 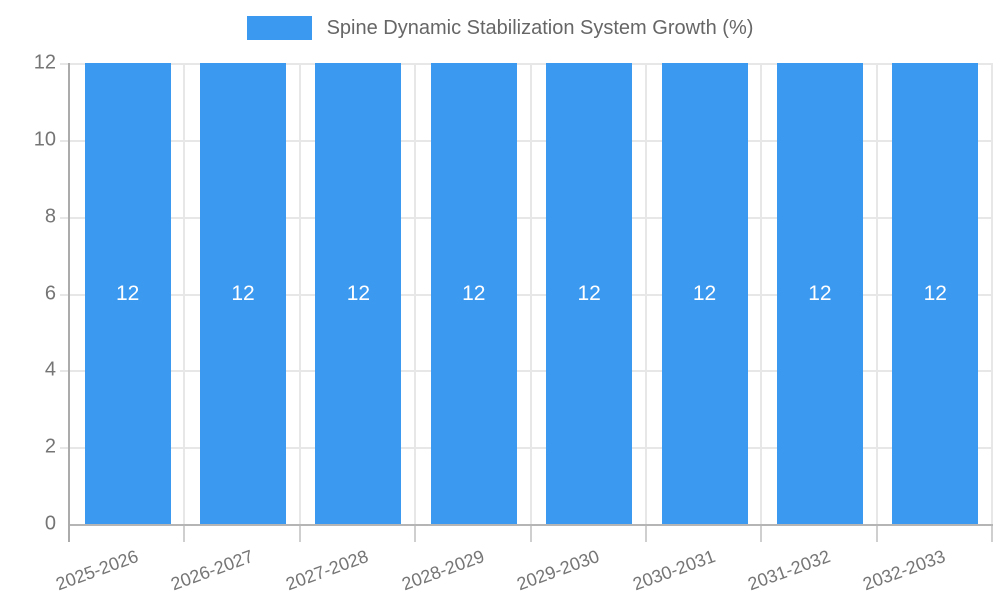 What do you see at coordinates (50, 216) in the screenshot?
I see `y-axis-tick-label: 8` at bounding box center [50, 216].